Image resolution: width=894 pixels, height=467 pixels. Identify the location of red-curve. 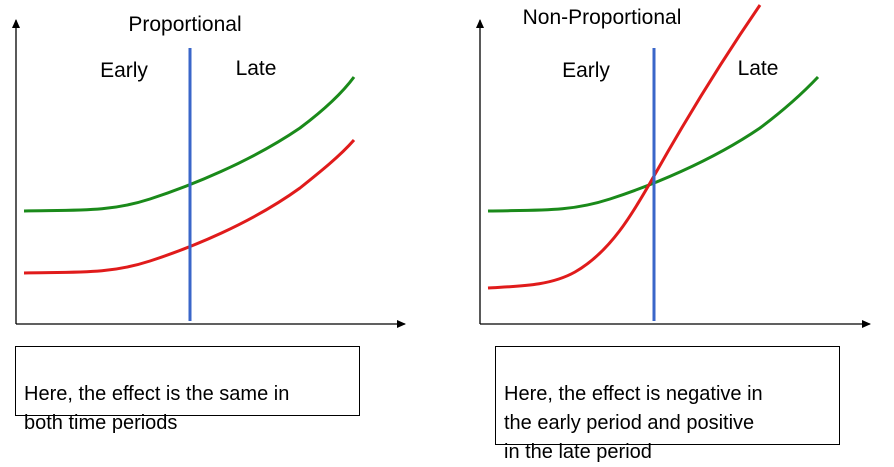
(189, 207).